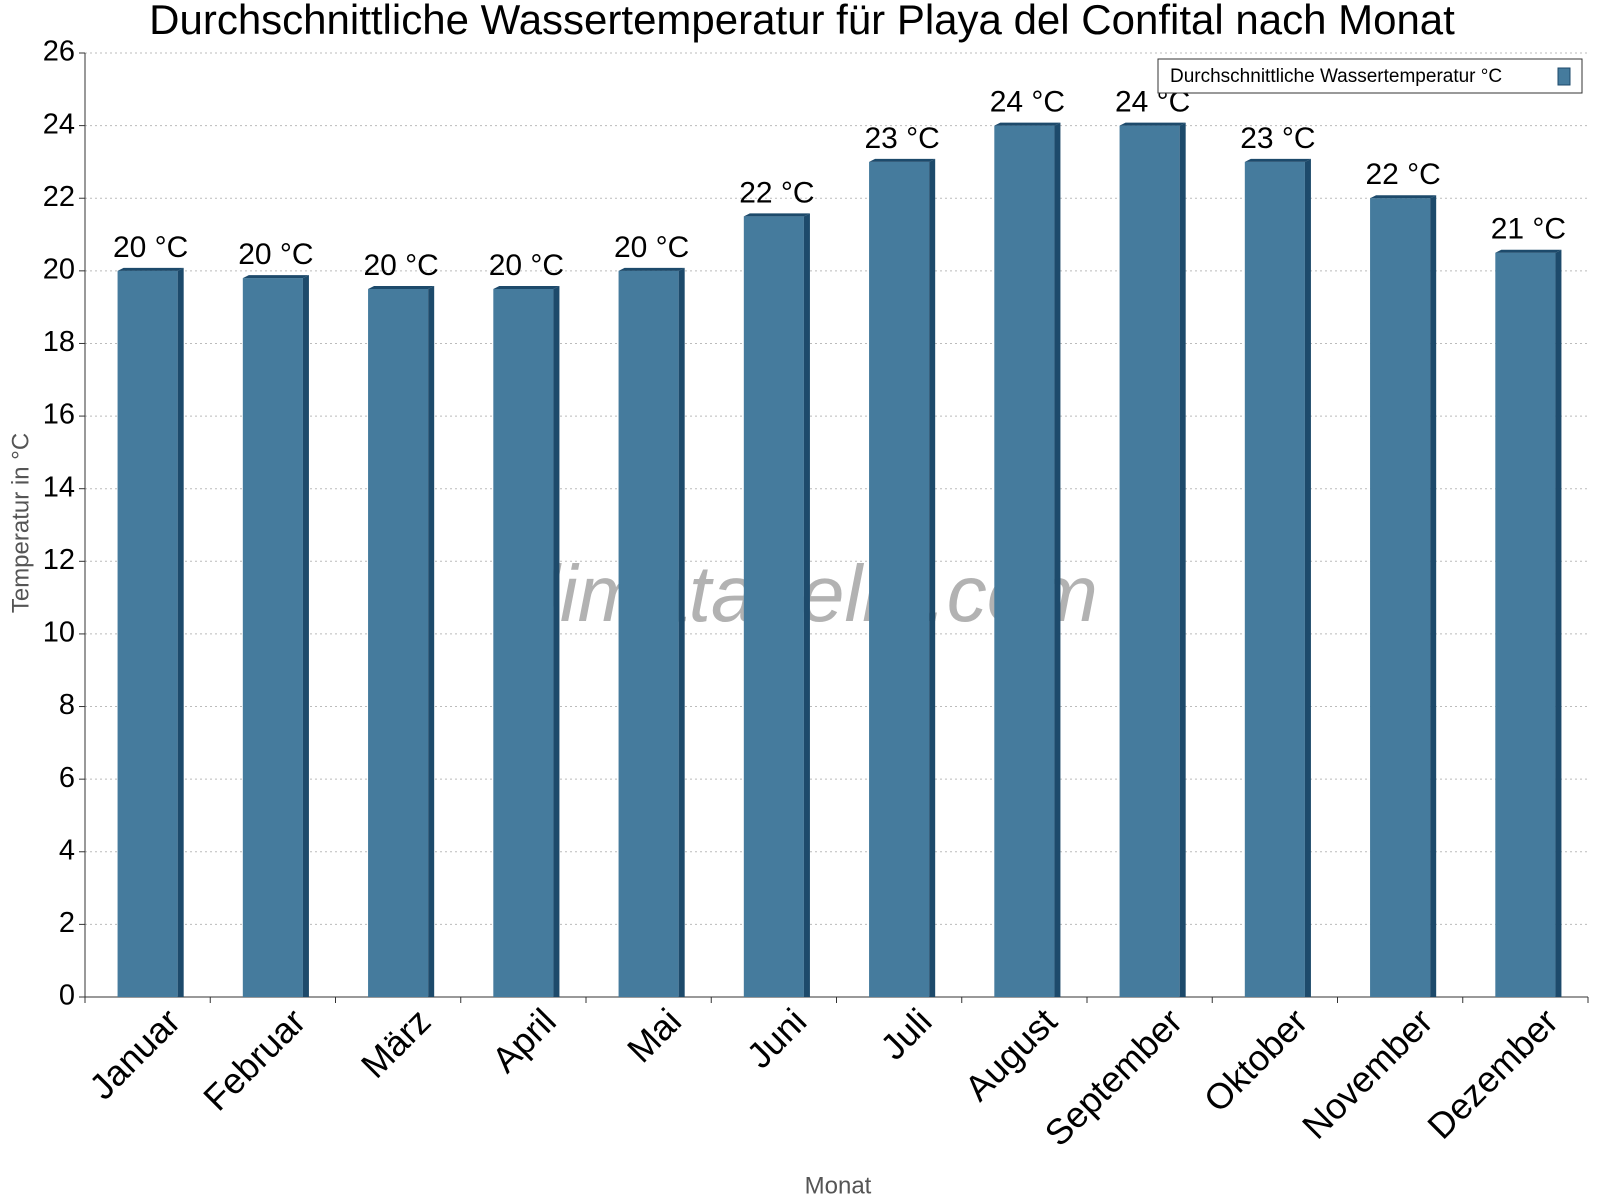 Image resolution: width=1600 pixels, height=1200 pixels. What do you see at coordinates (59, 633) in the screenshot?
I see `y-tick-label: 10` at bounding box center [59, 633].